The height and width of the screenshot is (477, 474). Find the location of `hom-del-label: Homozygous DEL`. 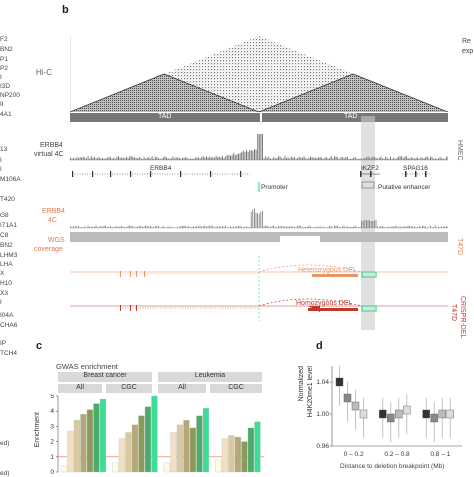

hom-del-label: Homozygous DEL is located at coordinates (324, 303).